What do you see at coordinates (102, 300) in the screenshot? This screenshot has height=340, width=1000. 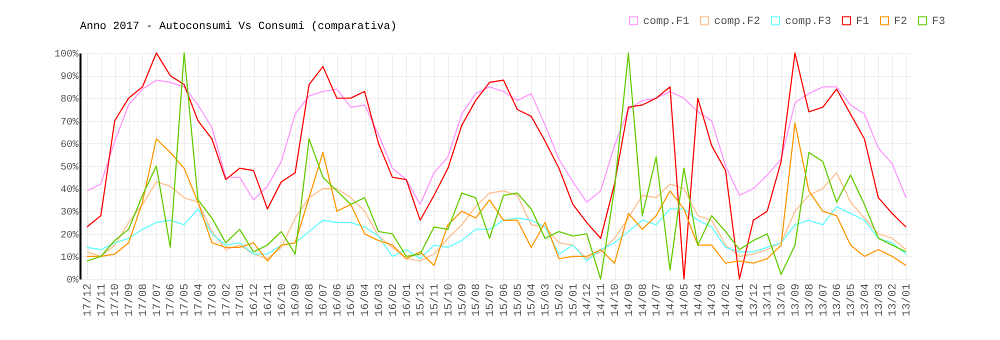 I see `x-tick-label: 17/11` at bounding box center [102, 300].